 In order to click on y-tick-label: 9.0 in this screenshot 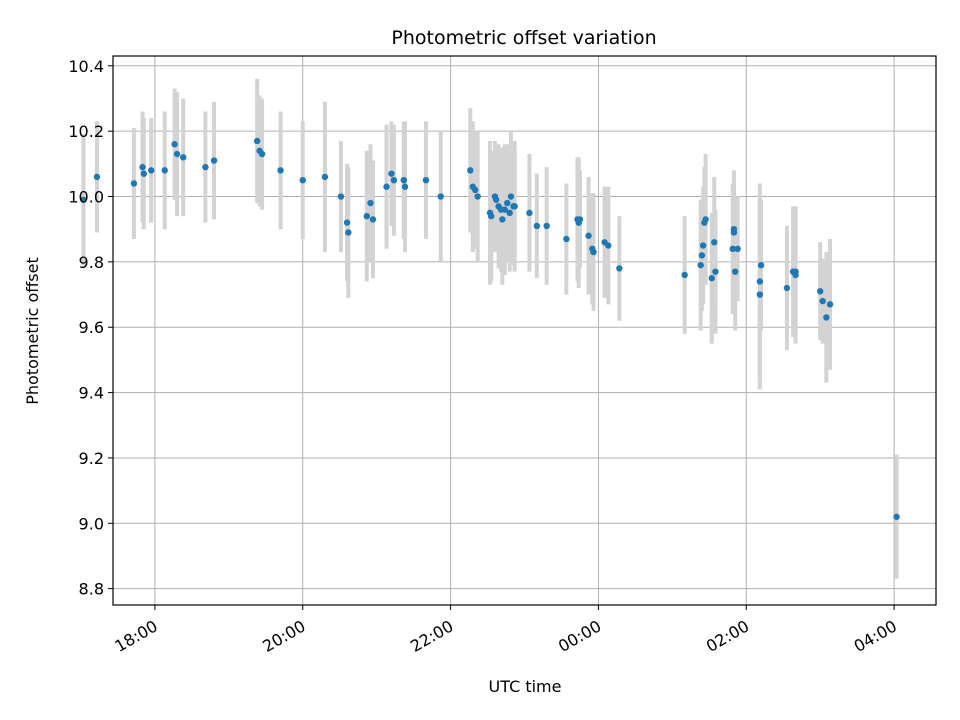, I will do `click(91, 523)`.